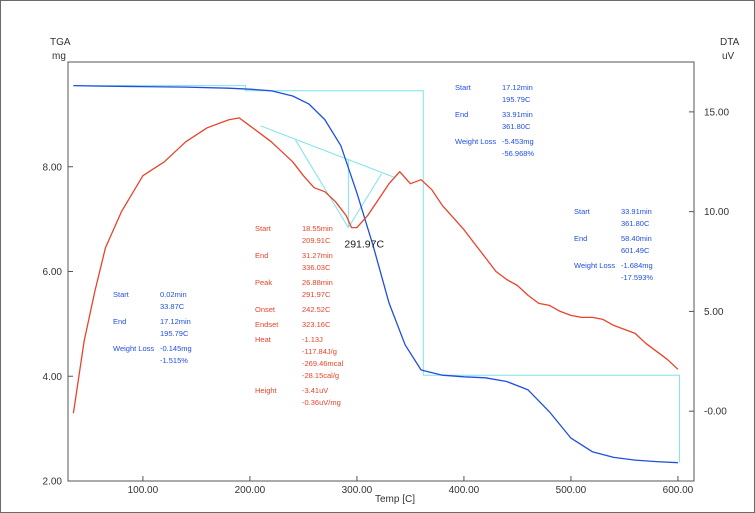  Describe the element at coordinates (174, 360) in the screenshot. I see `annotation-value: -1.515%` at that location.